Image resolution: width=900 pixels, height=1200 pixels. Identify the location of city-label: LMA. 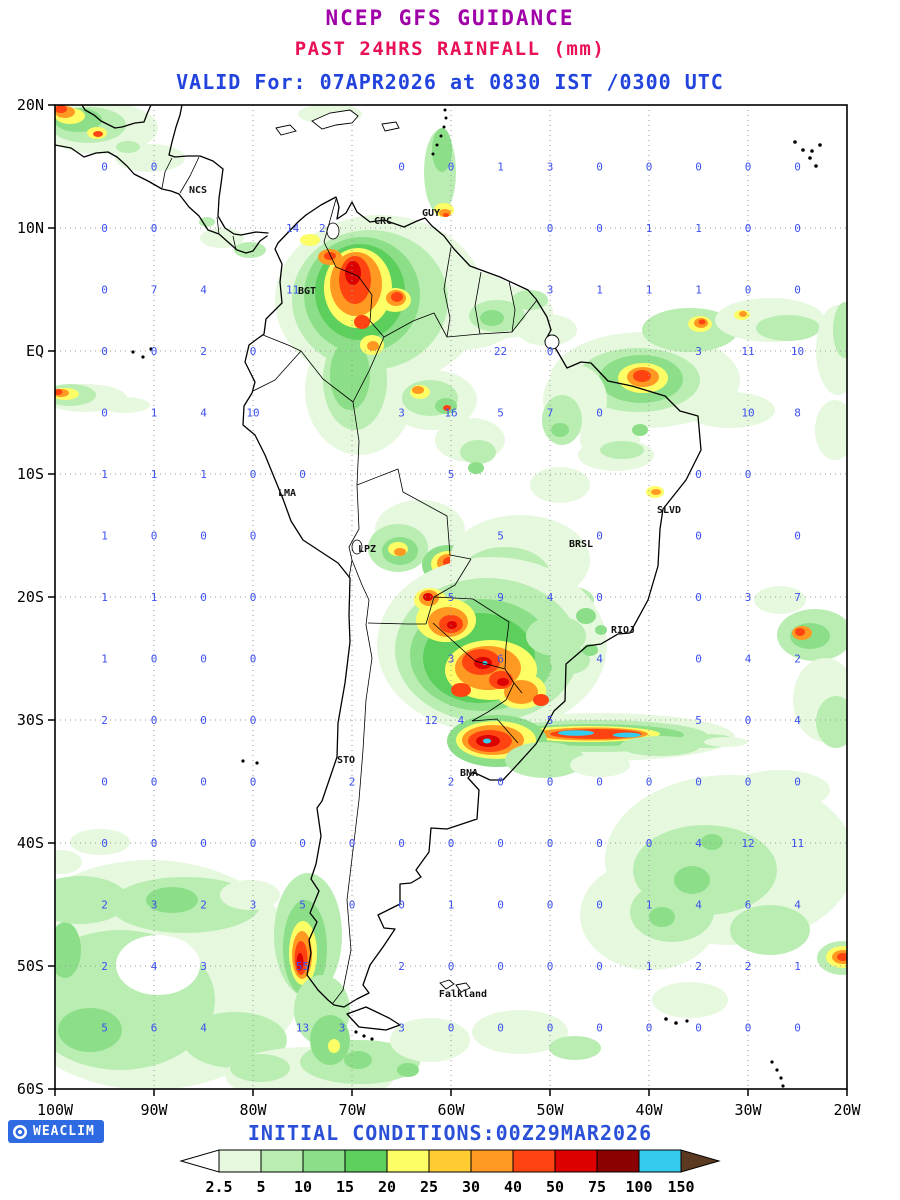
(287, 493).